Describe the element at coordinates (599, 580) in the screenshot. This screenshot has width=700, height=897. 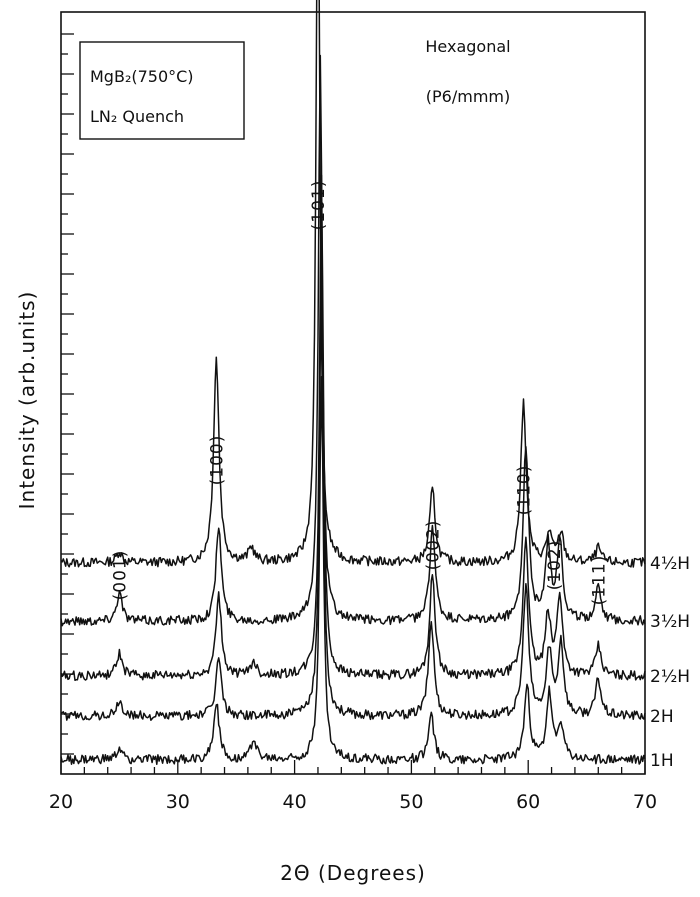
I see `peak-label: (111)` at that location.